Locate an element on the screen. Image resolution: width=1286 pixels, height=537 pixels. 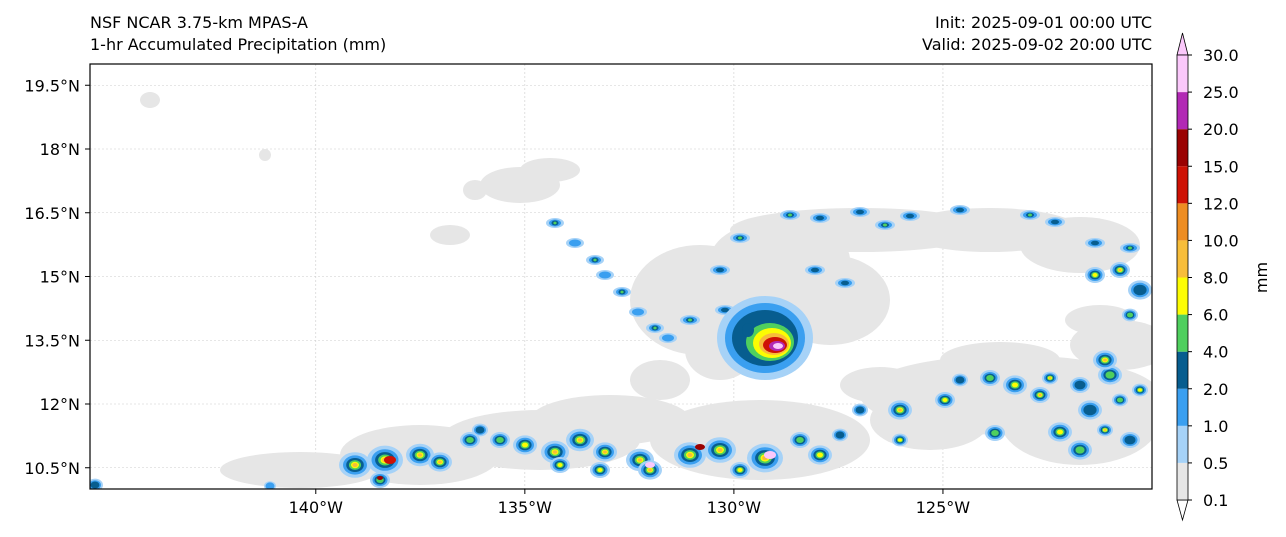
colorbar-tick-label: 10.0 is located at coordinates (1221, 240).